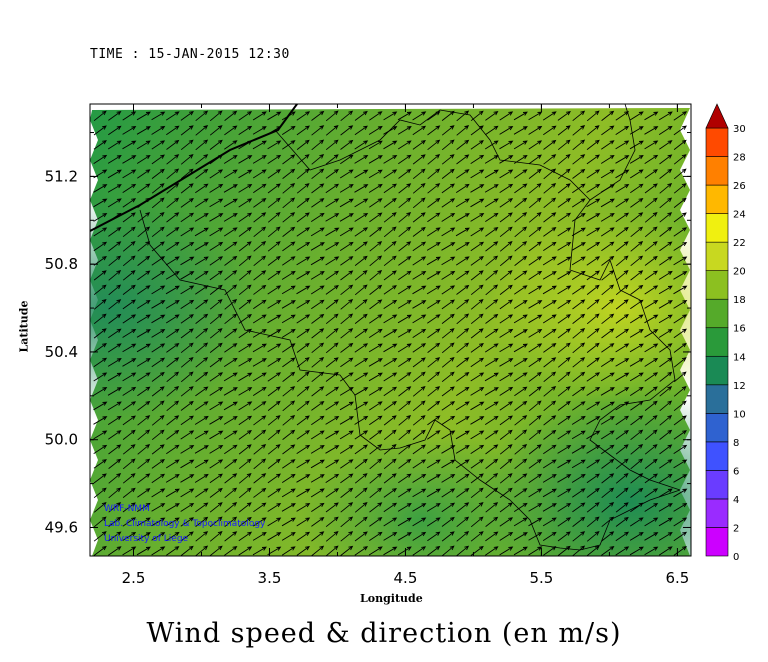 The width and height of the screenshot is (768, 662). Describe the element at coordinates (739, 357) in the screenshot. I see `colorbar-label: 14` at that location.